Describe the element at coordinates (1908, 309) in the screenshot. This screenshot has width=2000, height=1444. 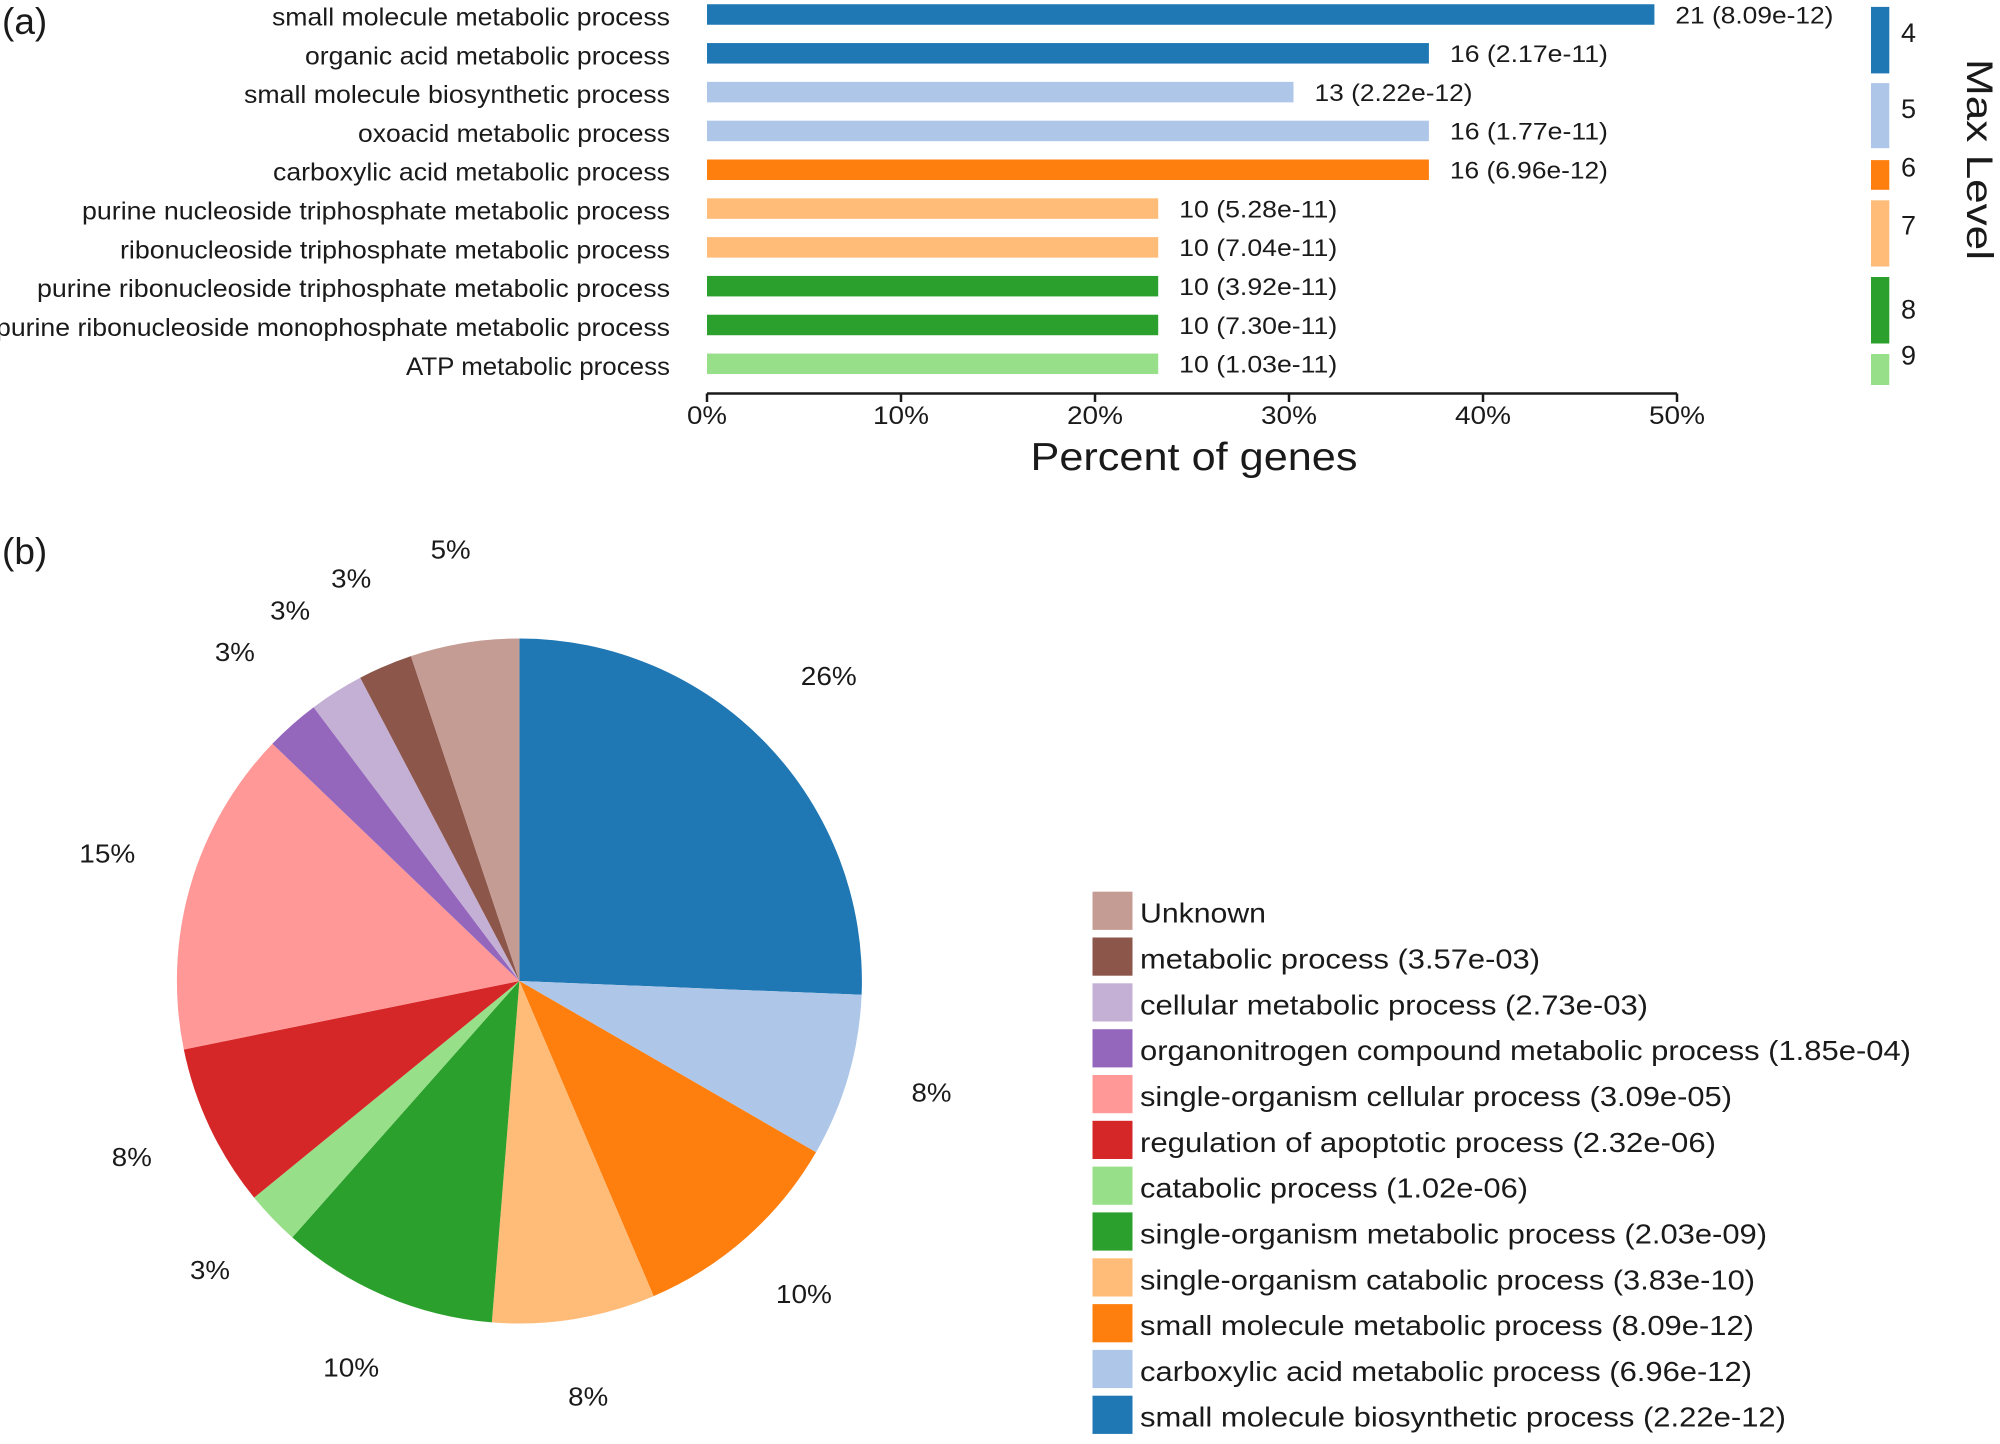
I see `svg-text: 8` at that location.